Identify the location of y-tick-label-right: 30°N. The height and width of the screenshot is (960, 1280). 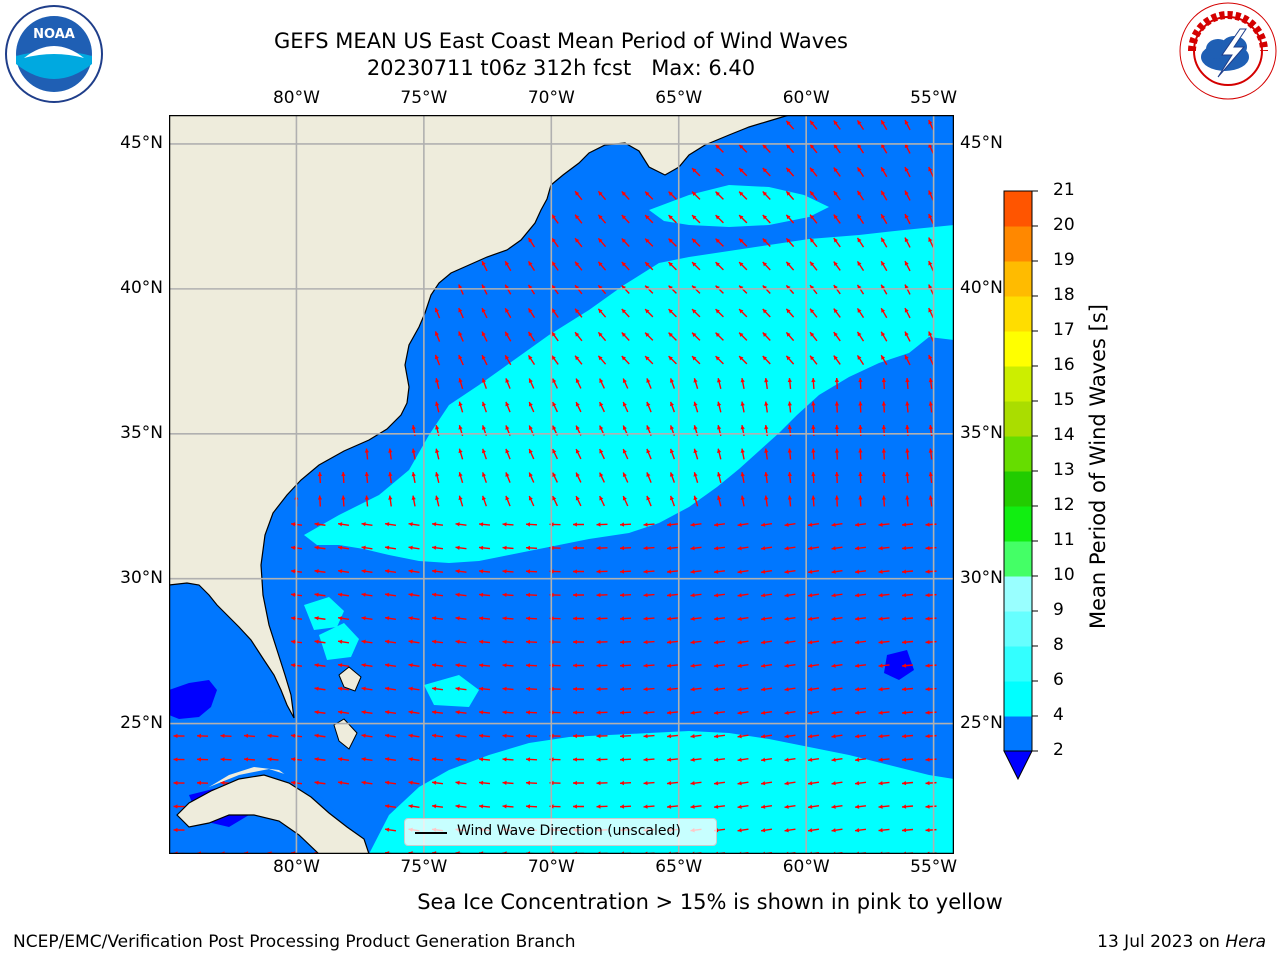
(981, 577).